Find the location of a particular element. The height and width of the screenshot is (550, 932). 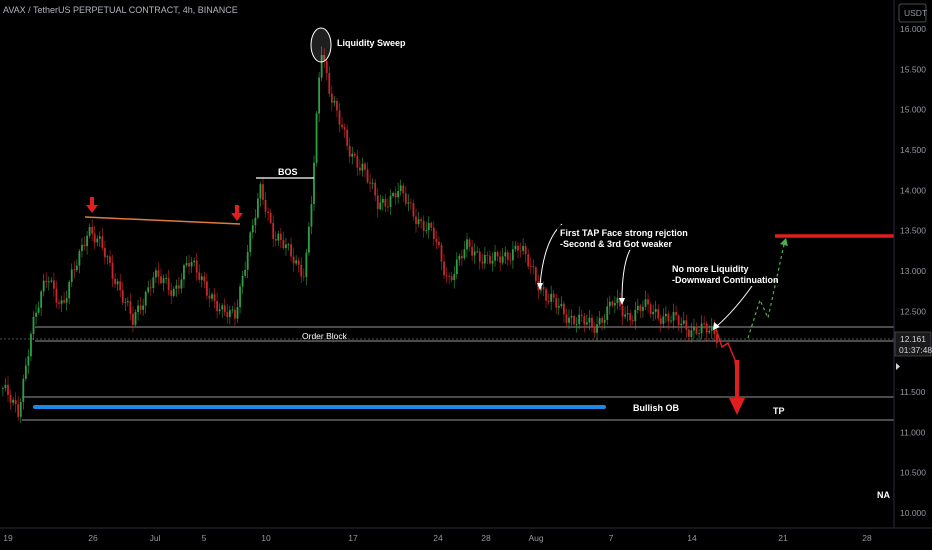

time-tick-label: Aug is located at coordinates (535, 538).